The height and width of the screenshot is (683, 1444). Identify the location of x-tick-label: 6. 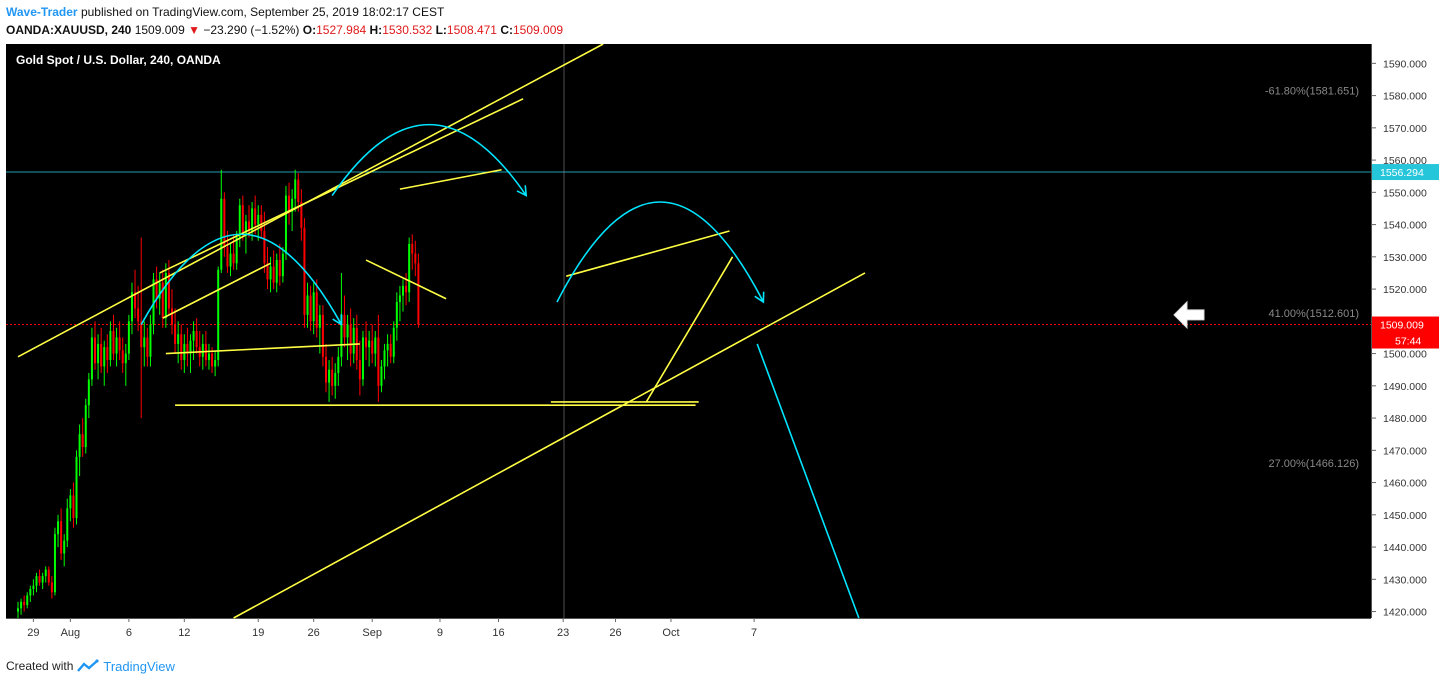
(129, 633).